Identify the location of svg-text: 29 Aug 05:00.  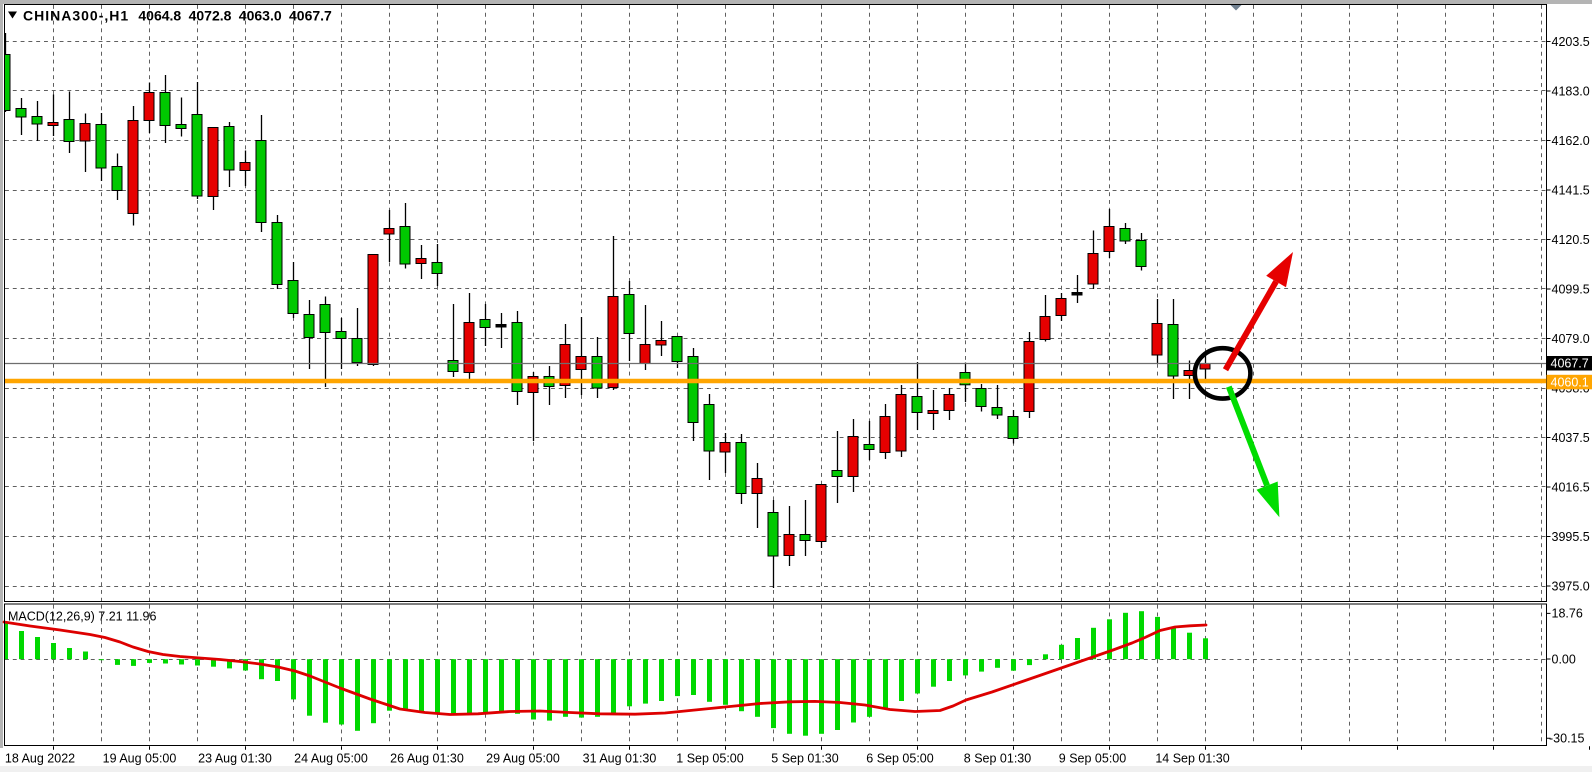
(523, 759).